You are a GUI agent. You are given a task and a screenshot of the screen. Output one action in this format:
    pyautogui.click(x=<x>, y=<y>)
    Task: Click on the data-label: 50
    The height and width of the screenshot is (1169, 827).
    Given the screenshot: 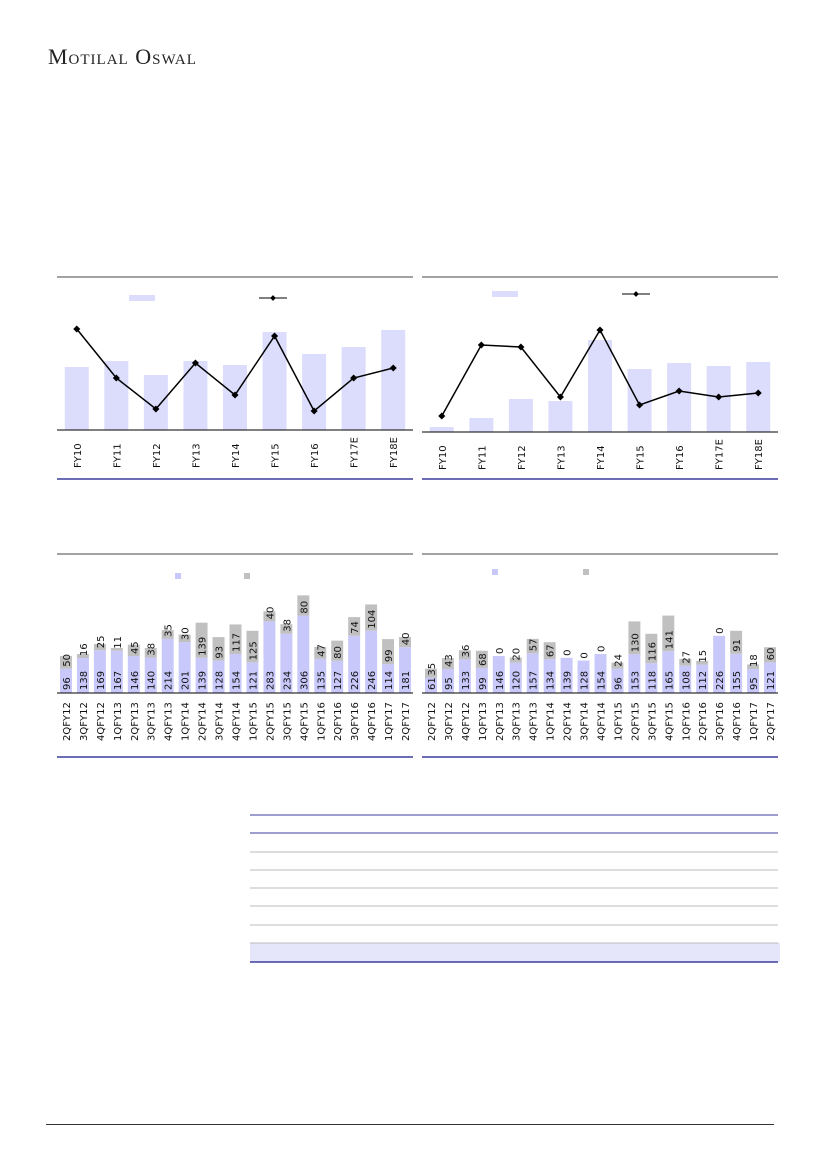 What is the action you would take?
    pyautogui.click(x=67, y=660)
    